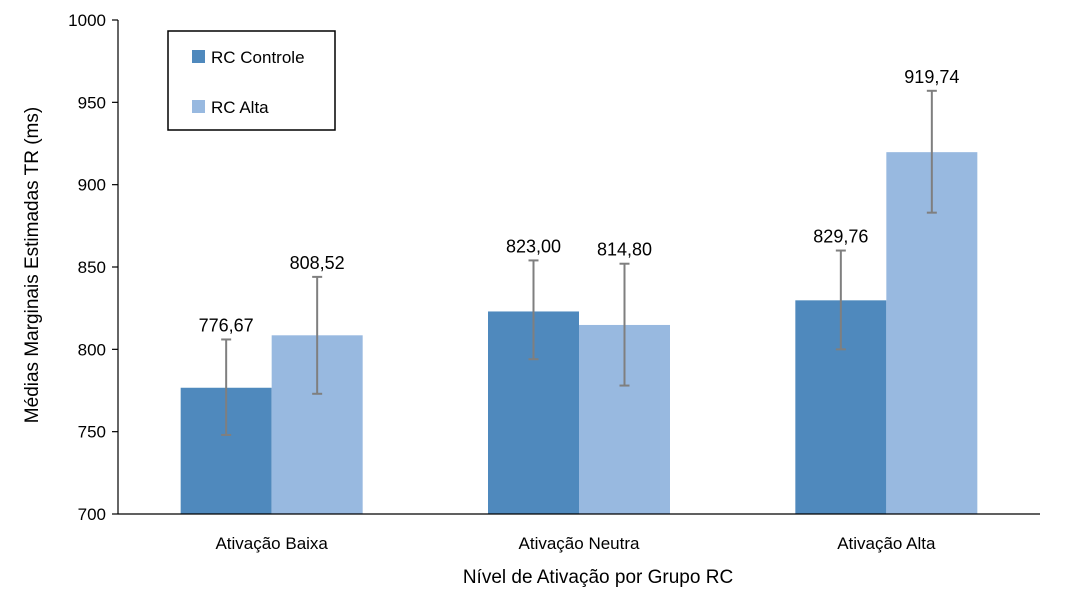 Image resolution: width=1066 pixels, height=592 pixels. I want to click on y-tick-label: 1000, so click(87, 20).